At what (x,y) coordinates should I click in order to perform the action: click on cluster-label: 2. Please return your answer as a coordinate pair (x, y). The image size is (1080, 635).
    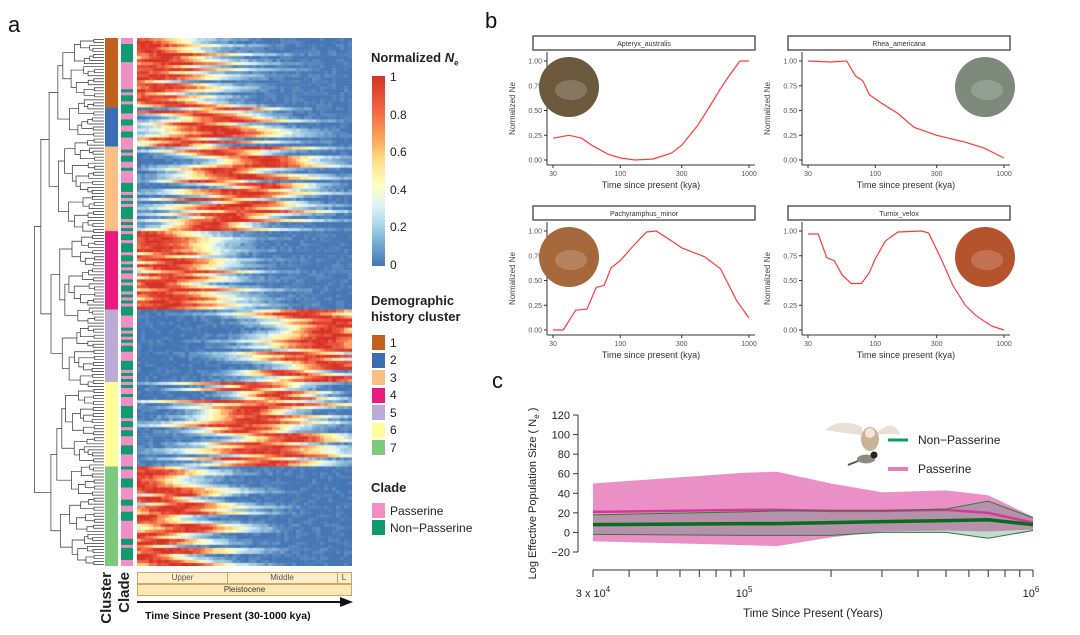
    Looking at the image, I should click on (393, 360).